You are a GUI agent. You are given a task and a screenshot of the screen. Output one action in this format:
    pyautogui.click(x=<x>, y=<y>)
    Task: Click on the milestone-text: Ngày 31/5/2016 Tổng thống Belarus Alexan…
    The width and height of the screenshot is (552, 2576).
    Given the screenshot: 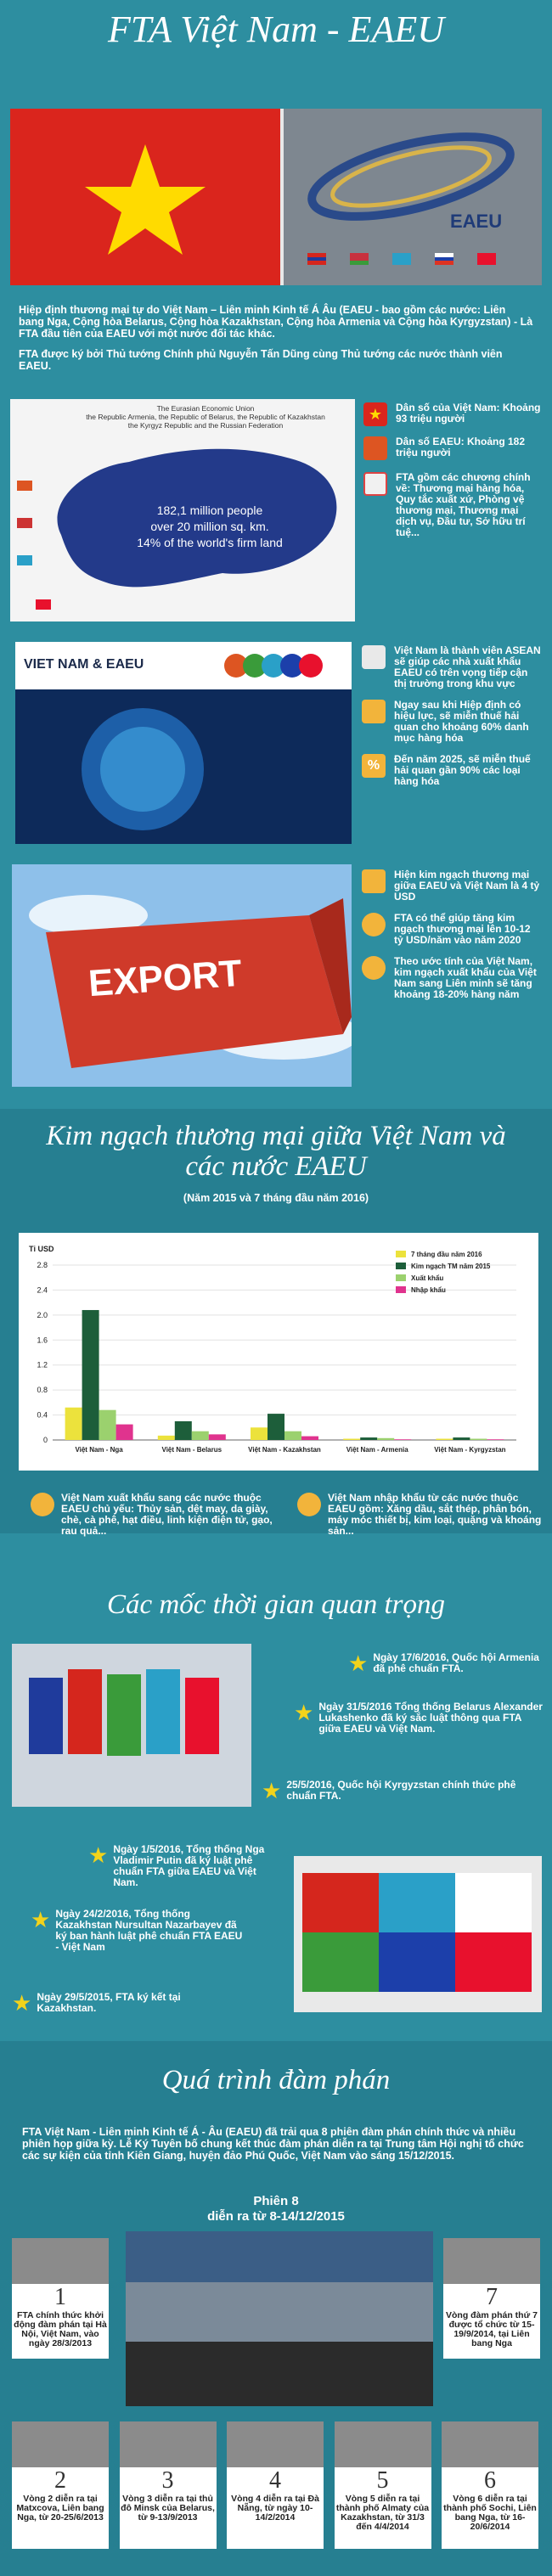 What is the action you would take?
    pyautogui.click(x=430, y=1718)
    